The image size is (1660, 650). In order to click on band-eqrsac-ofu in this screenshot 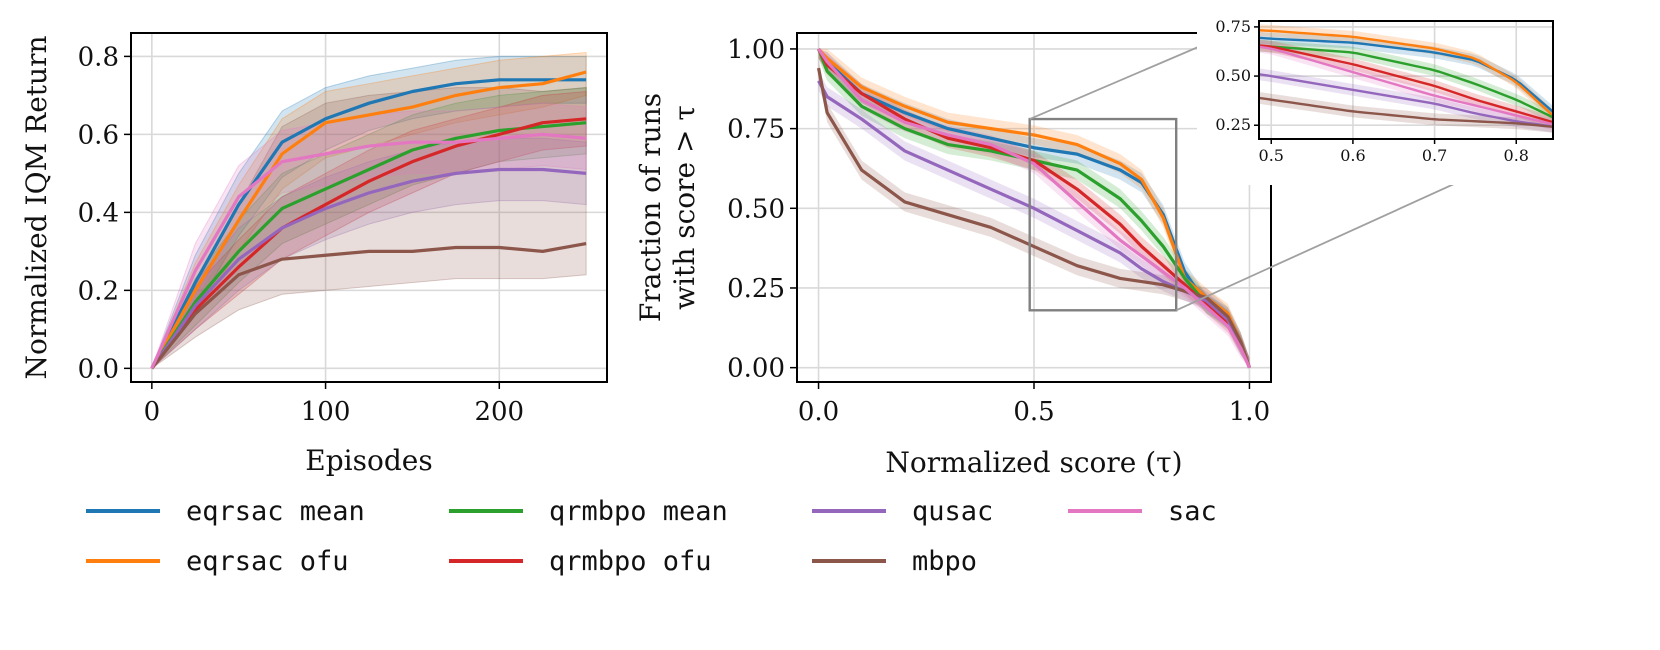, I will do `click(1034, 208)`.